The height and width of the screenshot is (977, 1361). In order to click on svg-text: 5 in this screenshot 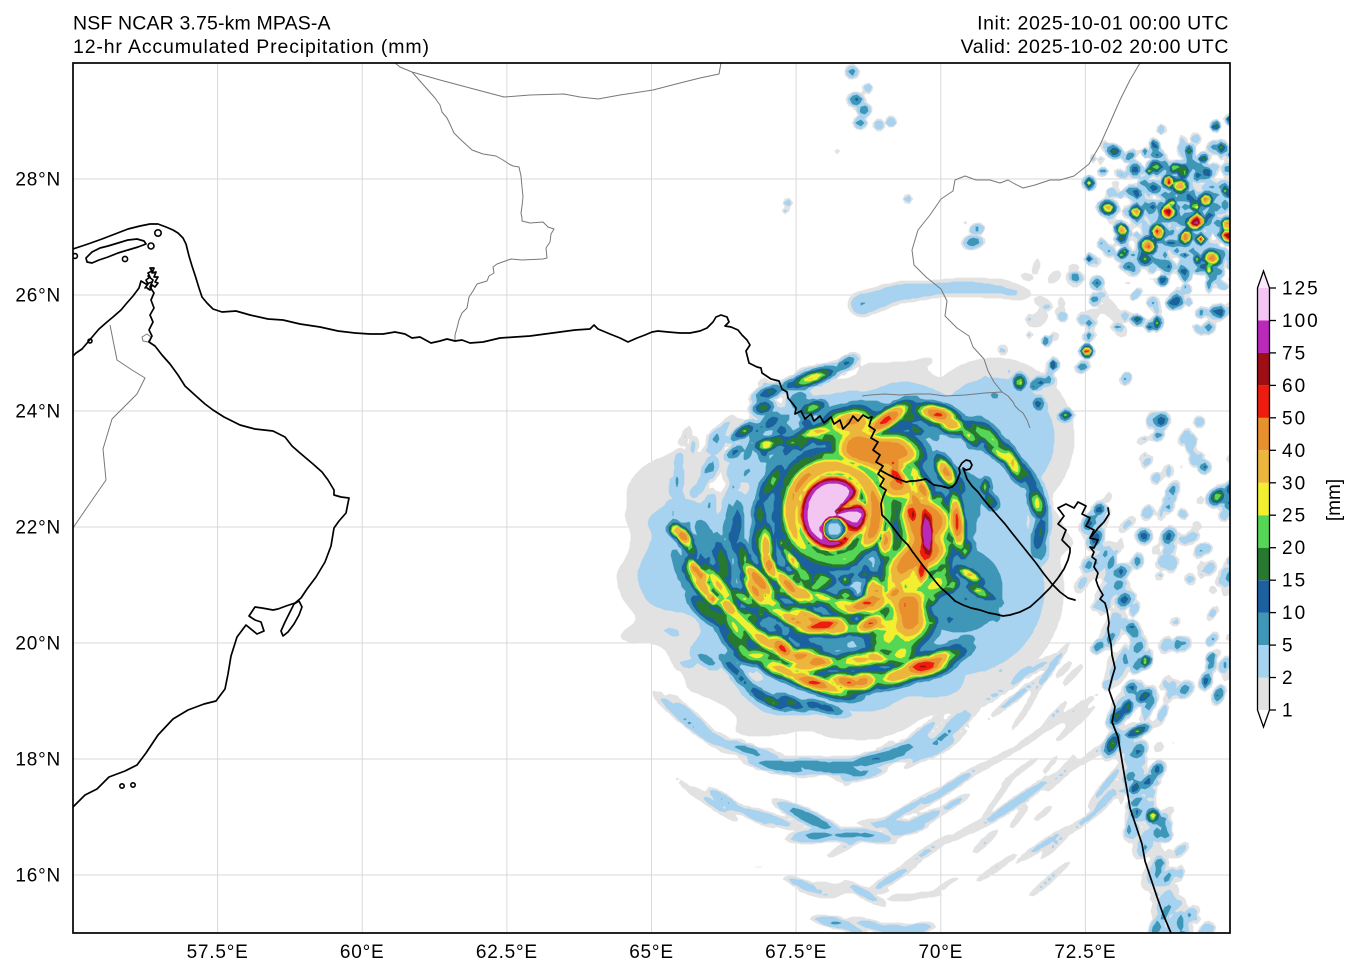, I will do `click(1288, 646)`.